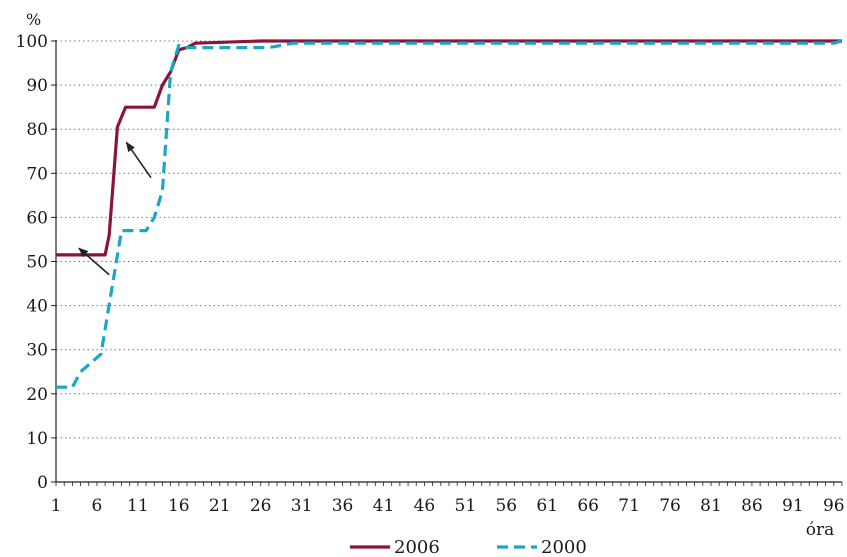 The image size is (847, 557). What do you see at coordinates (793, 506) in the screenshot?
I see `x-tick-label: 91` at bounding box center [793, 506].